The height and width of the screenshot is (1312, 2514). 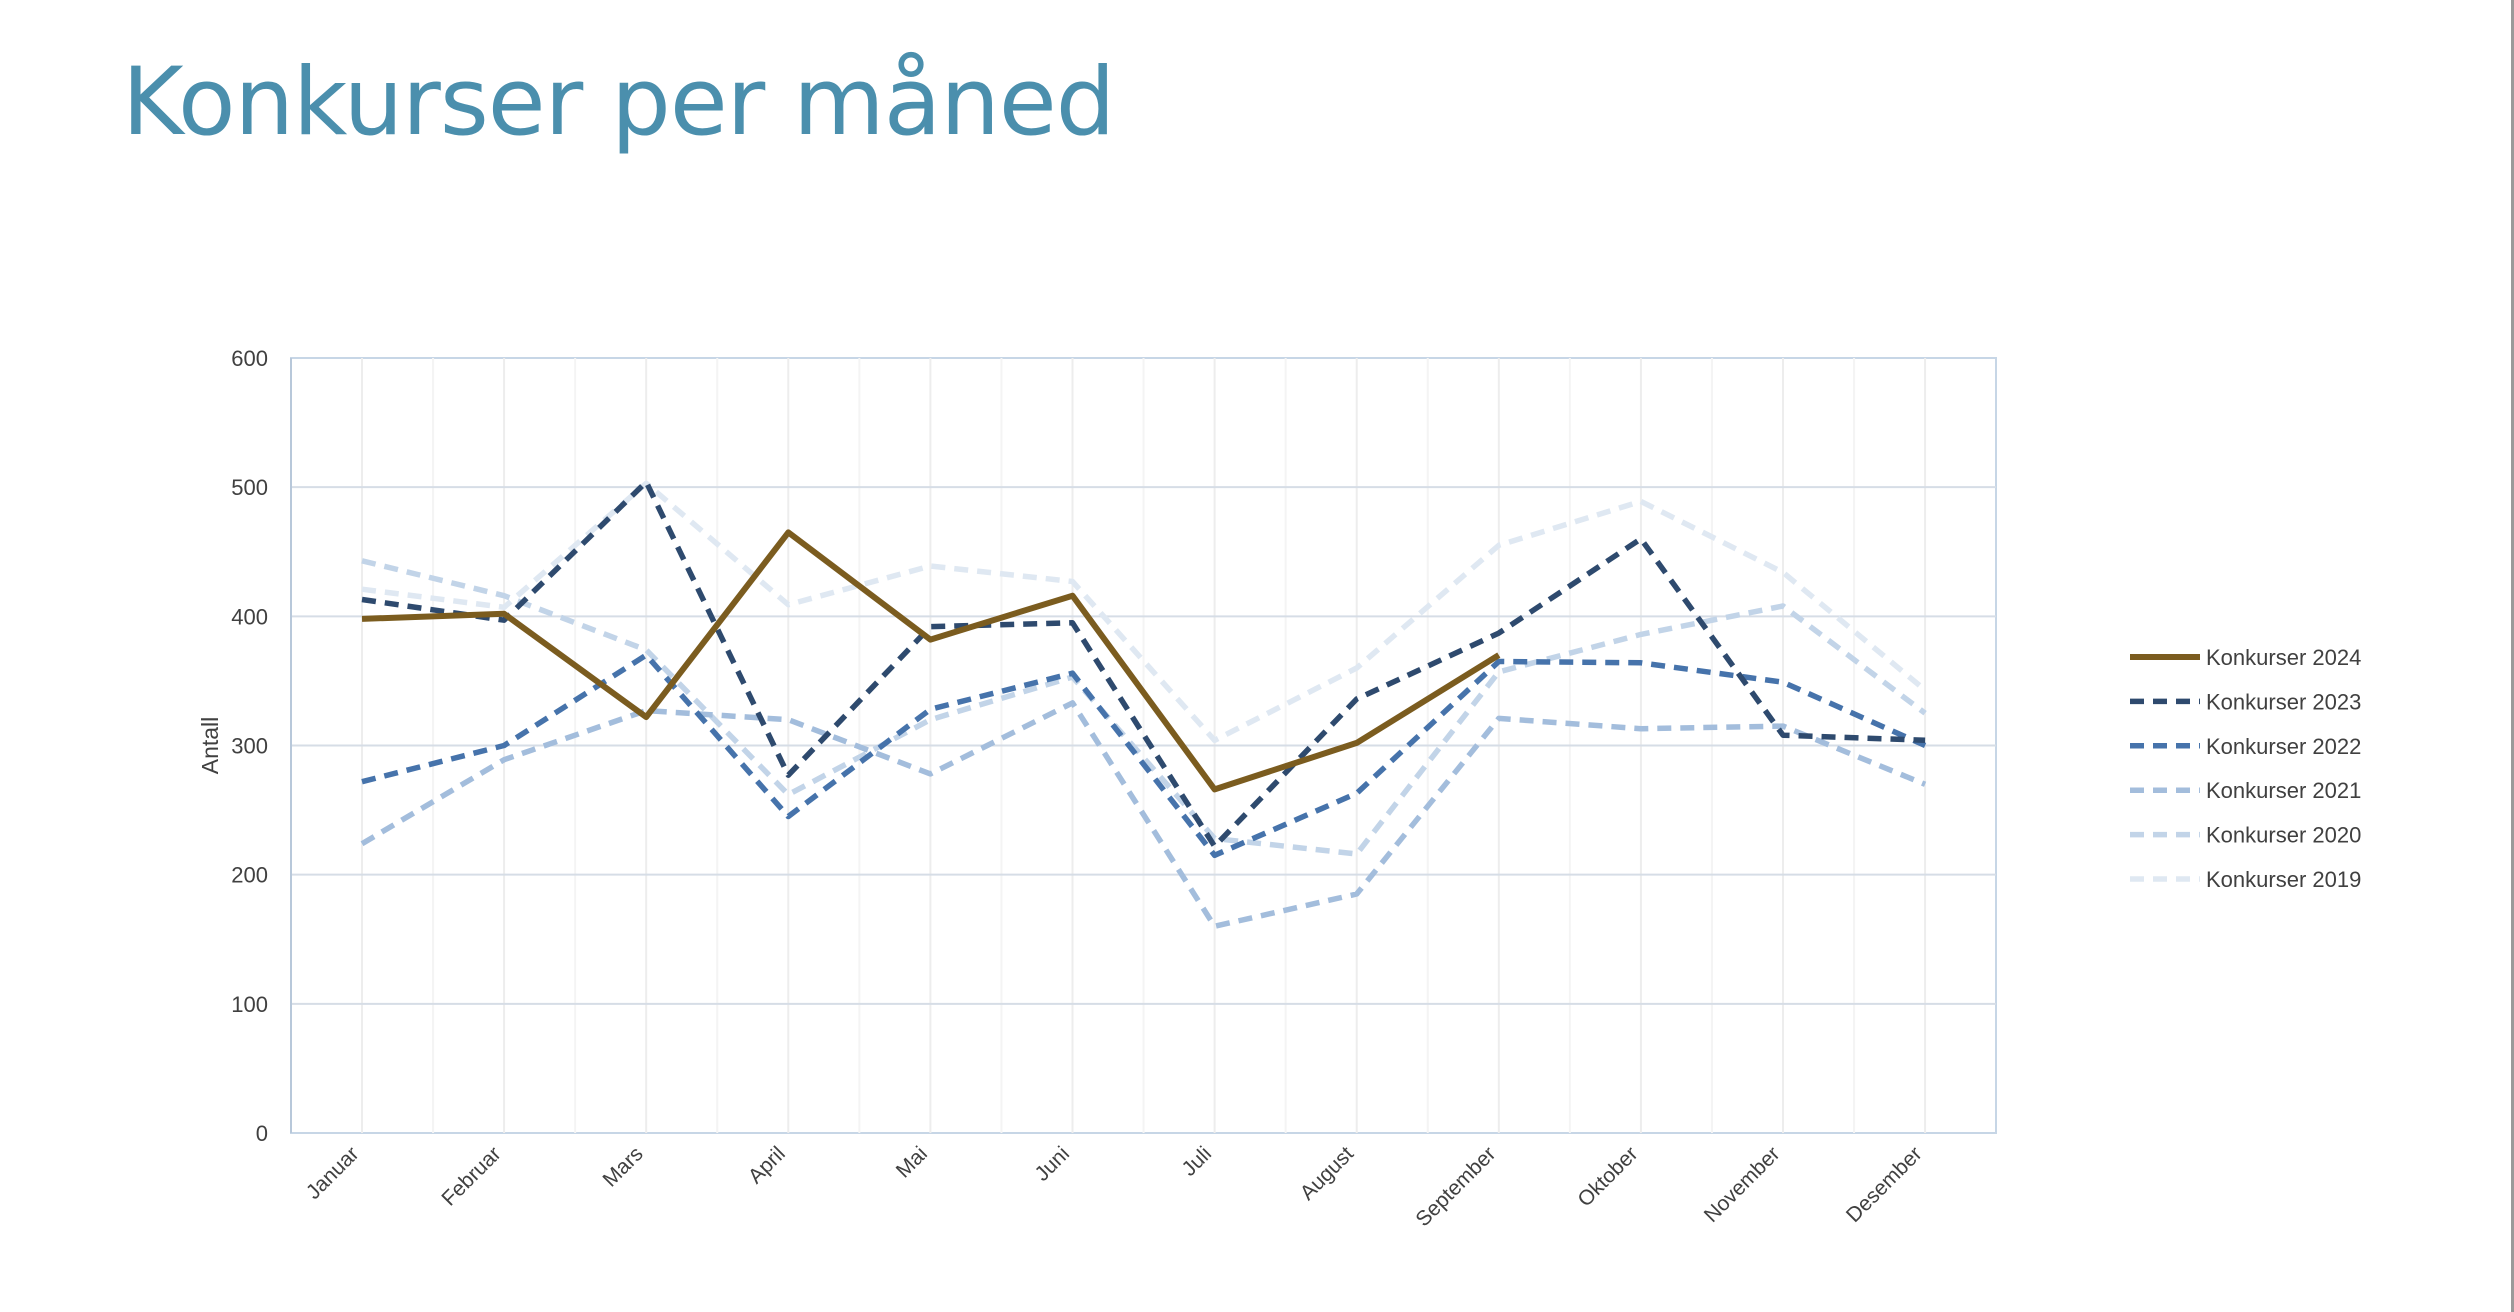 What do you see at coordinates (249, 1004) in the screenshot?
I see `y-tick-label: 100` at bounding box center [249, 1004].